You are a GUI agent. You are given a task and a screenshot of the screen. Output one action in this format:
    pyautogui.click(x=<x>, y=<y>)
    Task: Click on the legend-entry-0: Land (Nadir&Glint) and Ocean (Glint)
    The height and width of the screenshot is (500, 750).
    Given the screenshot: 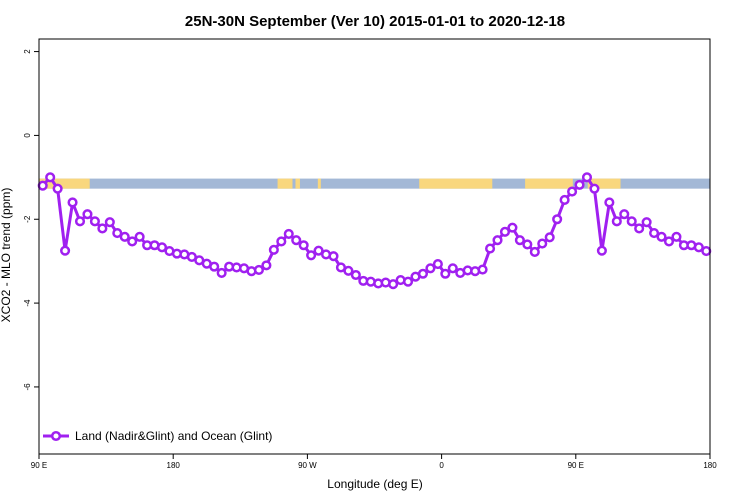 What is the action you would take?
    pyautogui.click(x=173, y=436)
    